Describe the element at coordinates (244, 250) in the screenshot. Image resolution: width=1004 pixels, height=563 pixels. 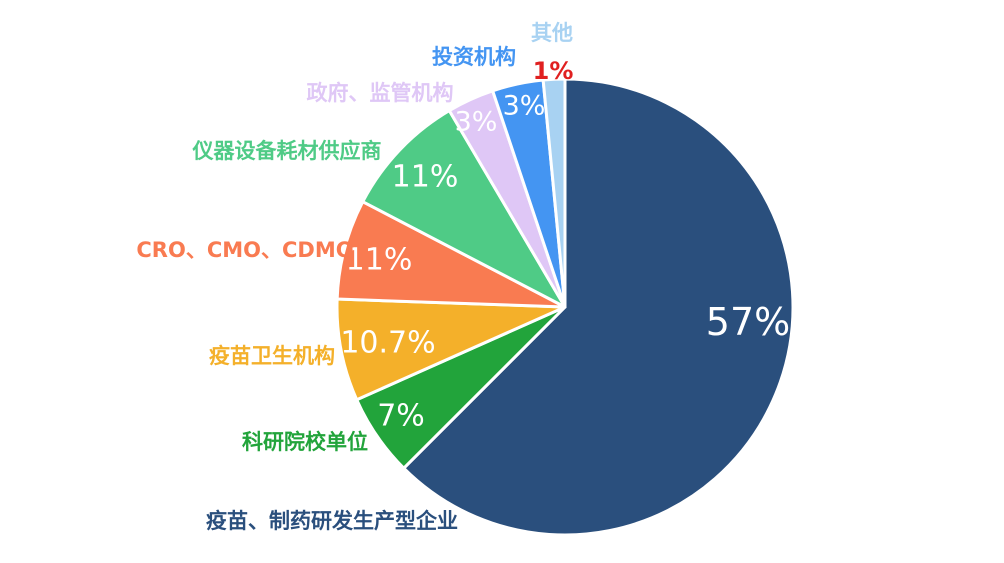
I see `slice-name-label-3: CRO、CMO、CDMO` at that location.